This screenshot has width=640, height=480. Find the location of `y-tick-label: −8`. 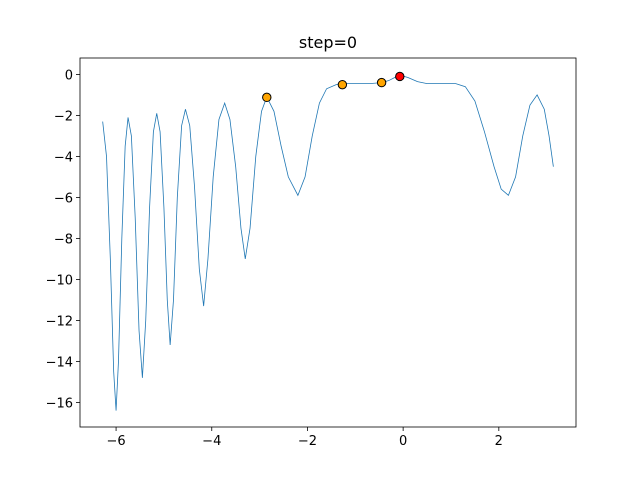

y-tick-label: −8 is located at coordinates (63, 239).